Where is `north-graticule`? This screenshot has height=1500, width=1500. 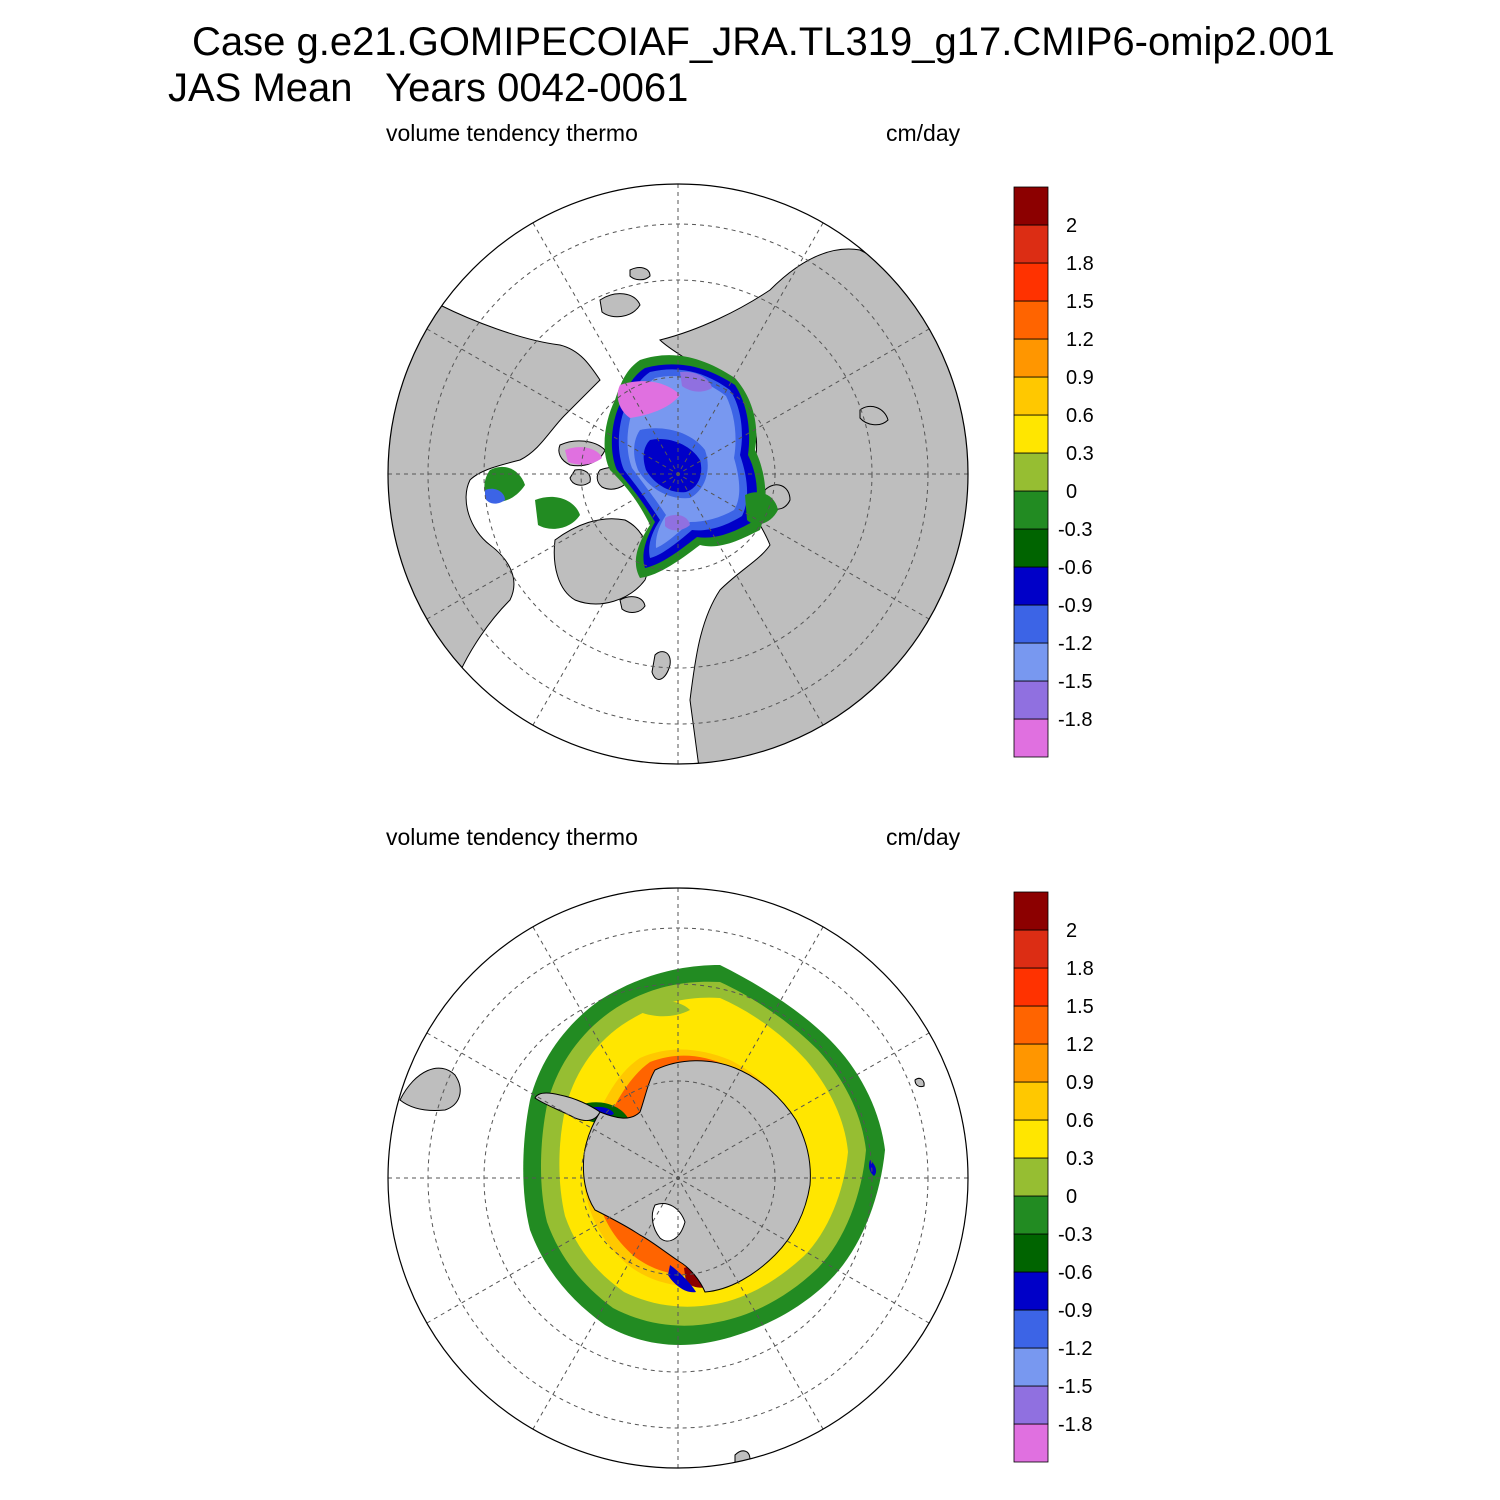 north-graticule is located at coordinates (678, 474).